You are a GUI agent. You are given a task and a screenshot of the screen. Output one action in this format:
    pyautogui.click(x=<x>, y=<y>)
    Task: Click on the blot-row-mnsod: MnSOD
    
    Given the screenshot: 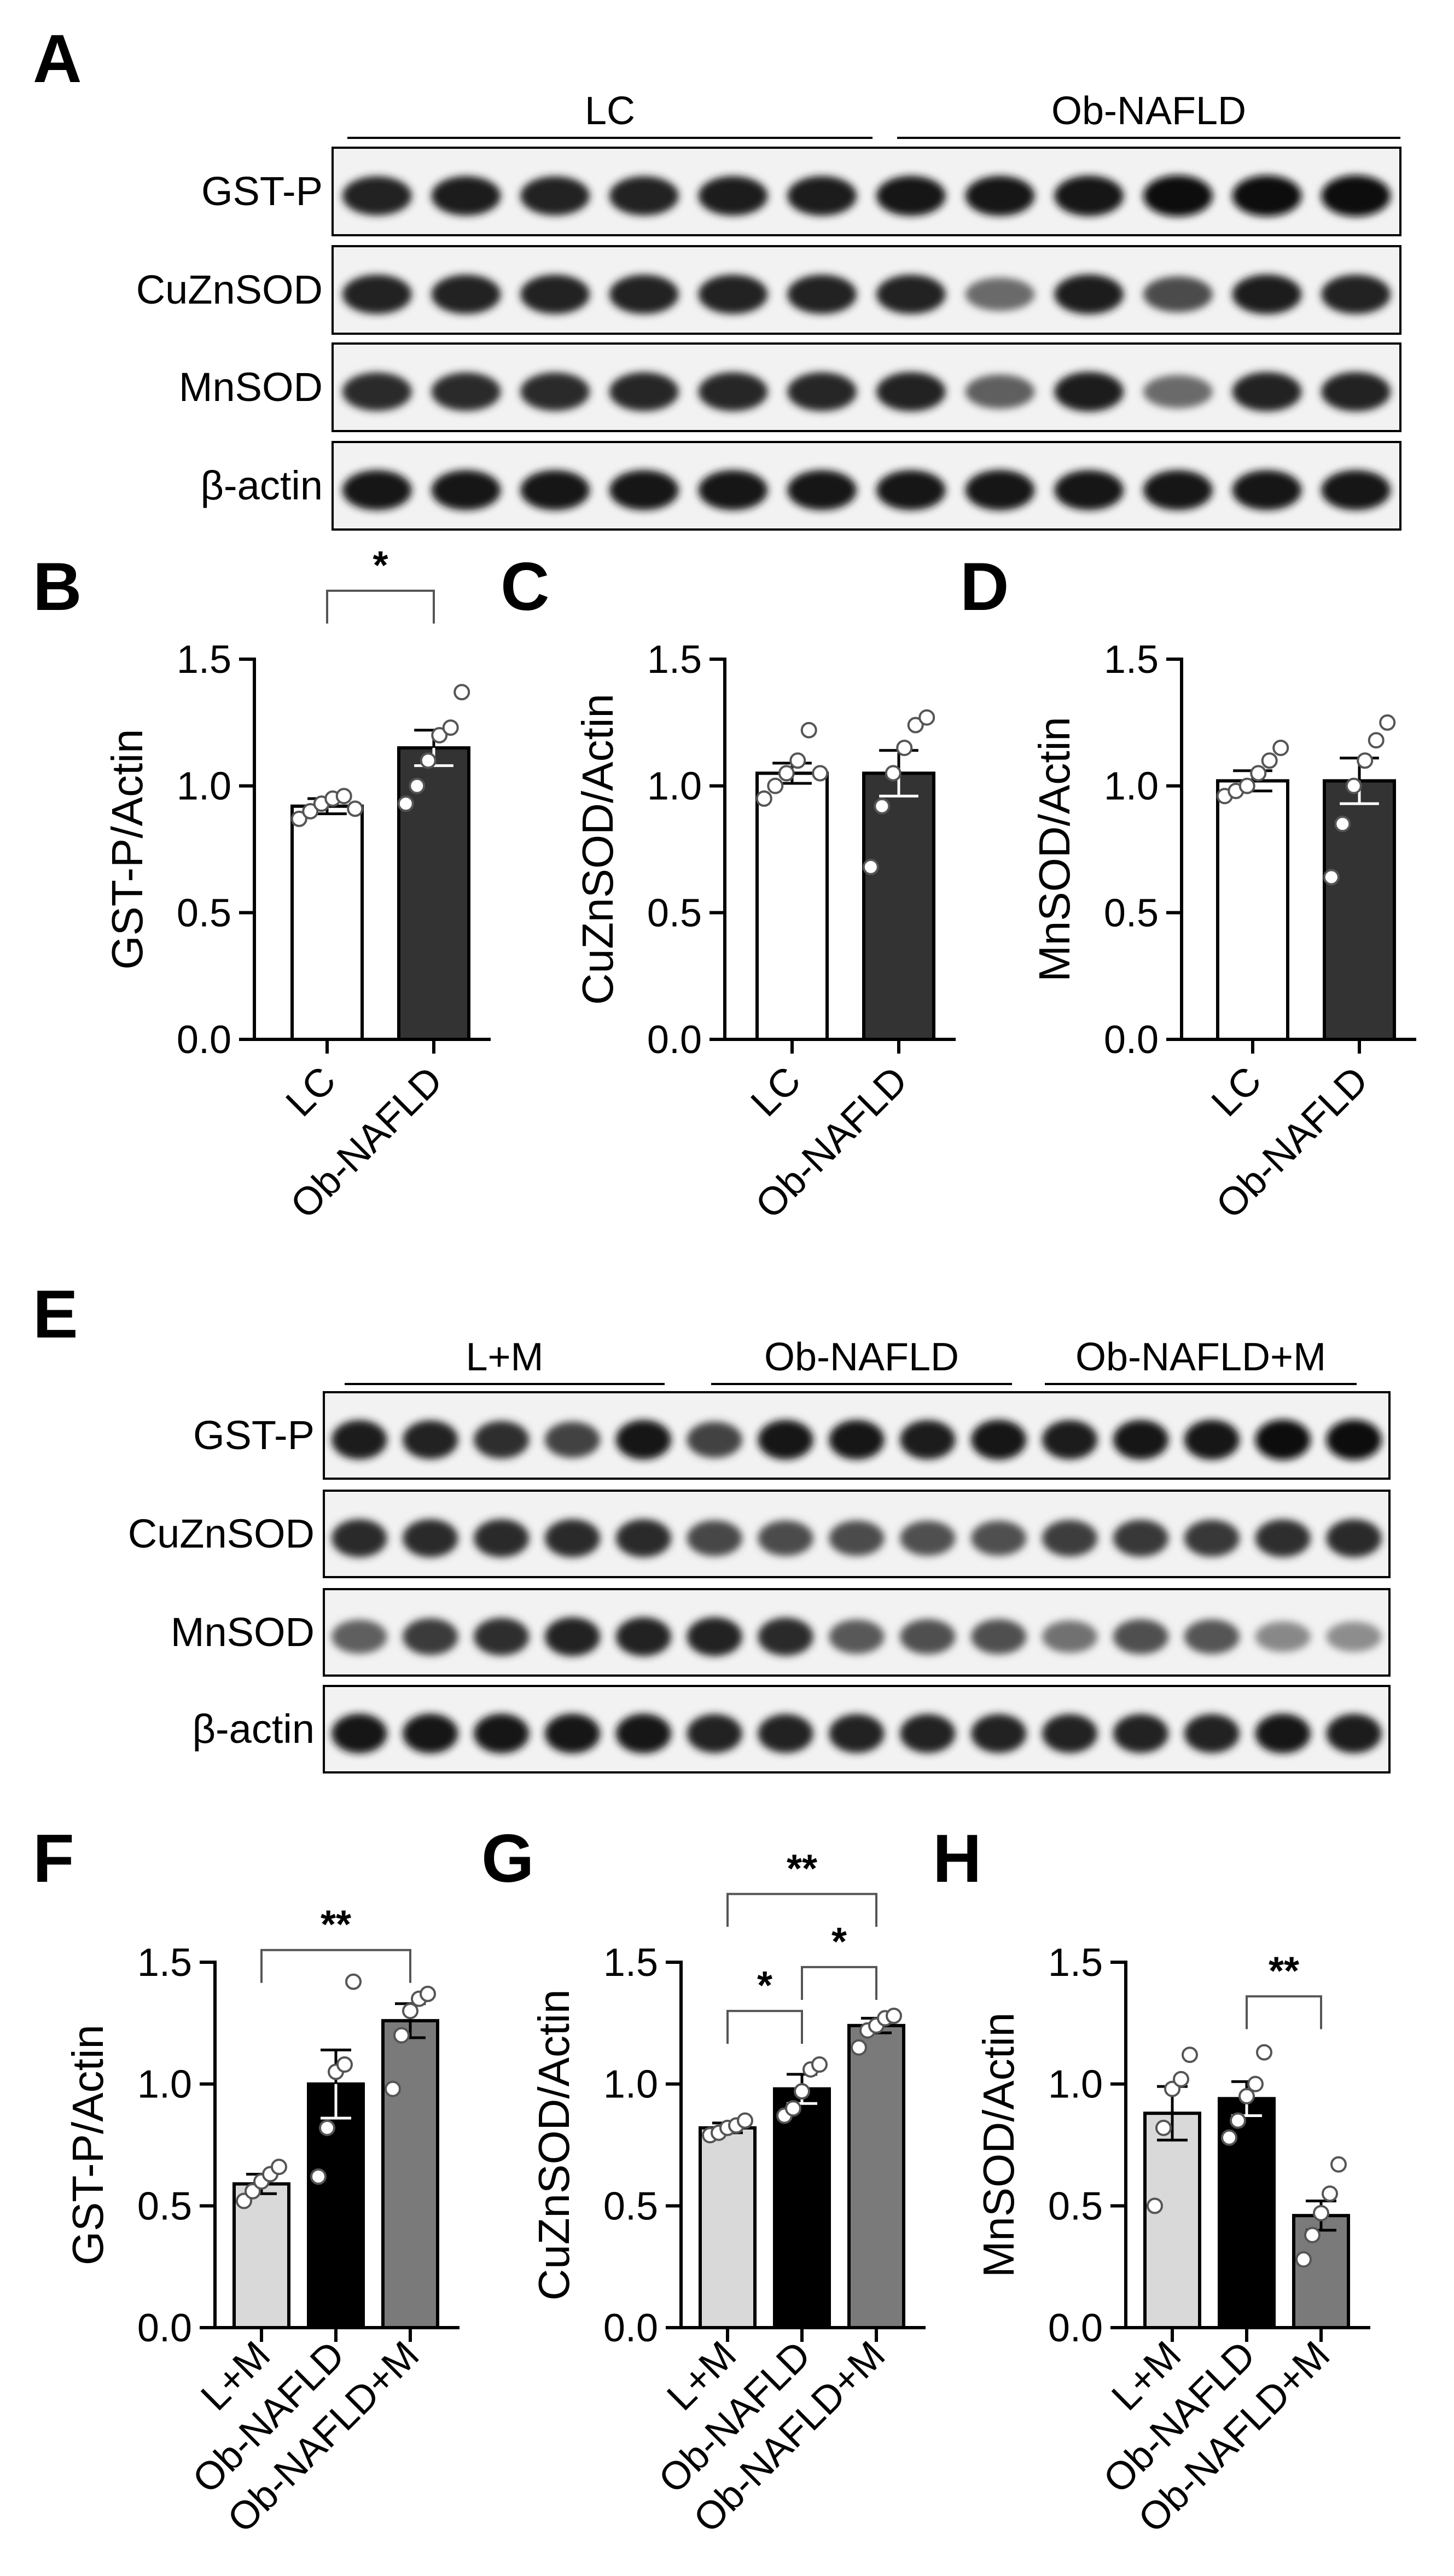 What is the action you would take?
    pyautogui.click(x=790, y=387)
    